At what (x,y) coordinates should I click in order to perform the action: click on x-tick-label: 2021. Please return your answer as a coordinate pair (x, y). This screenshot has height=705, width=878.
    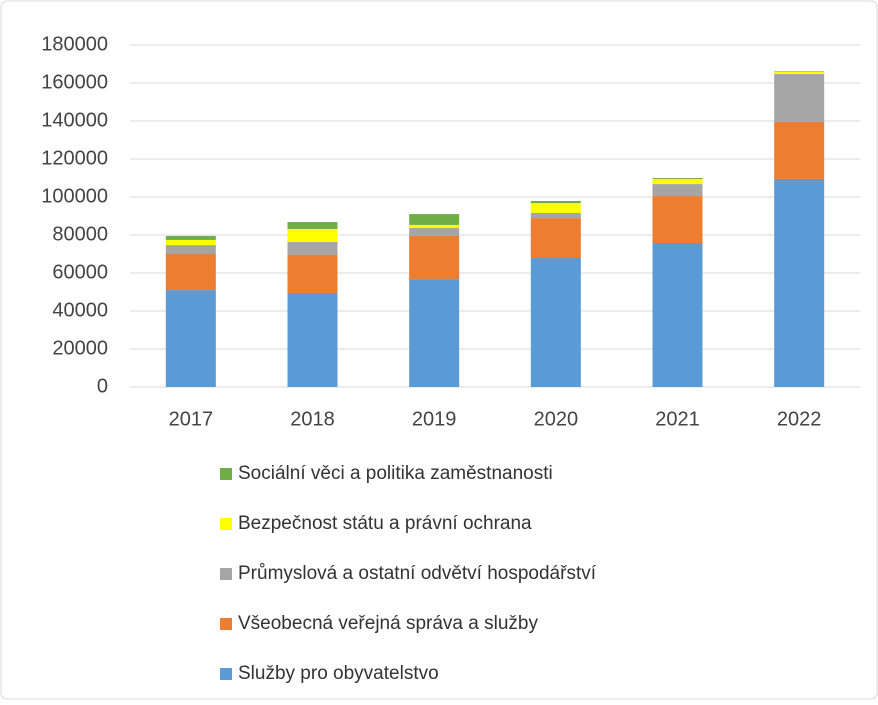
    Looking at the image, I should click on (677, 419).